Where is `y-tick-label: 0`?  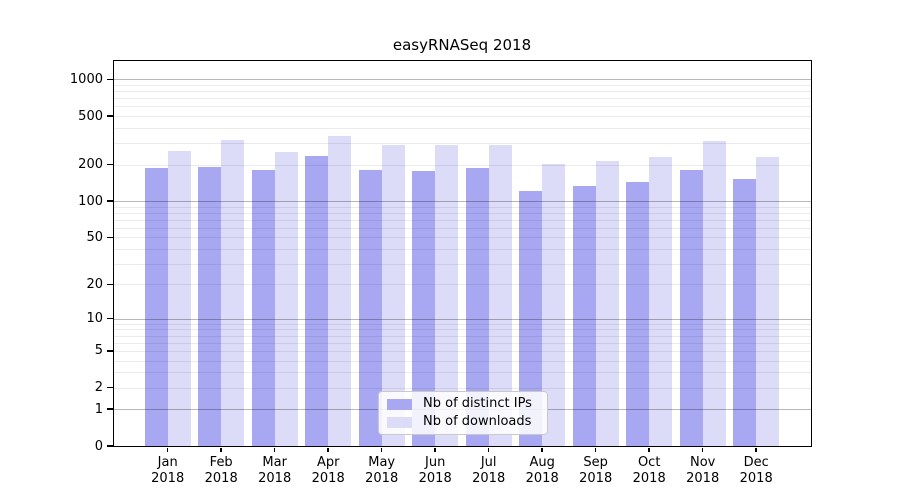
y-tick-label: 0 is located at coordinates (98, 446).